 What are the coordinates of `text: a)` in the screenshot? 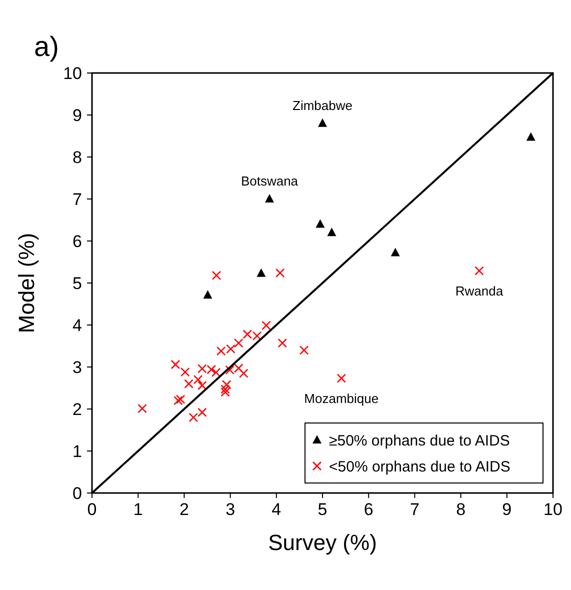 It's located at (46, 46).